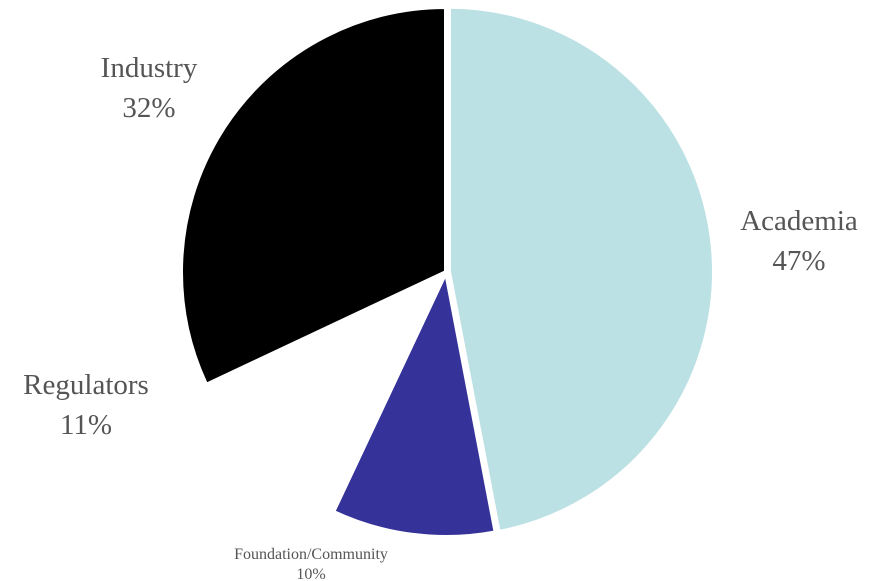 This screenshot has height=581, width=882. Describe the element at coordinates (414, 404) in the screenshot. I see `pie-slice-foundation-community` at that location.